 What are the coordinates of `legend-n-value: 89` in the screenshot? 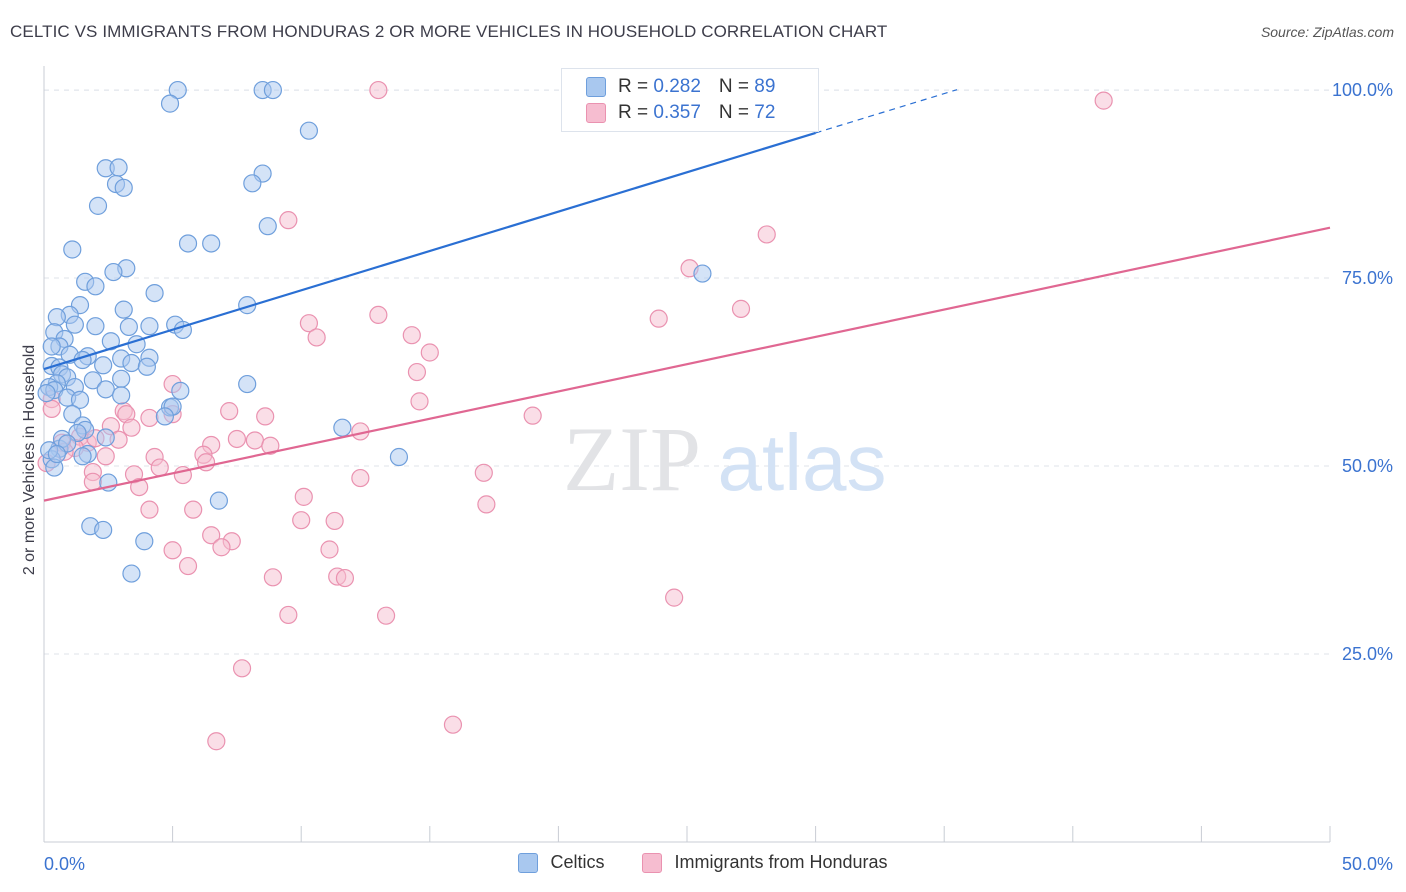 It's located at (765, 86).